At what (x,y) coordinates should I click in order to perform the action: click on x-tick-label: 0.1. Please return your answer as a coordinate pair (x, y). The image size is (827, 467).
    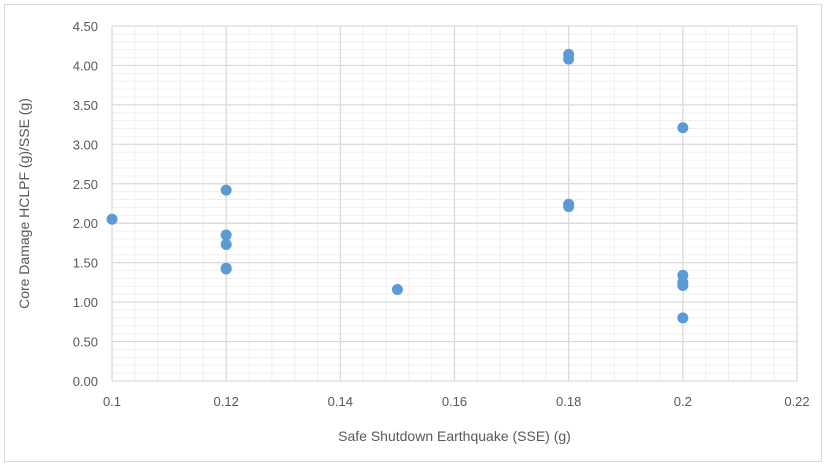
    Looking at the image, I should click on (112, 401).